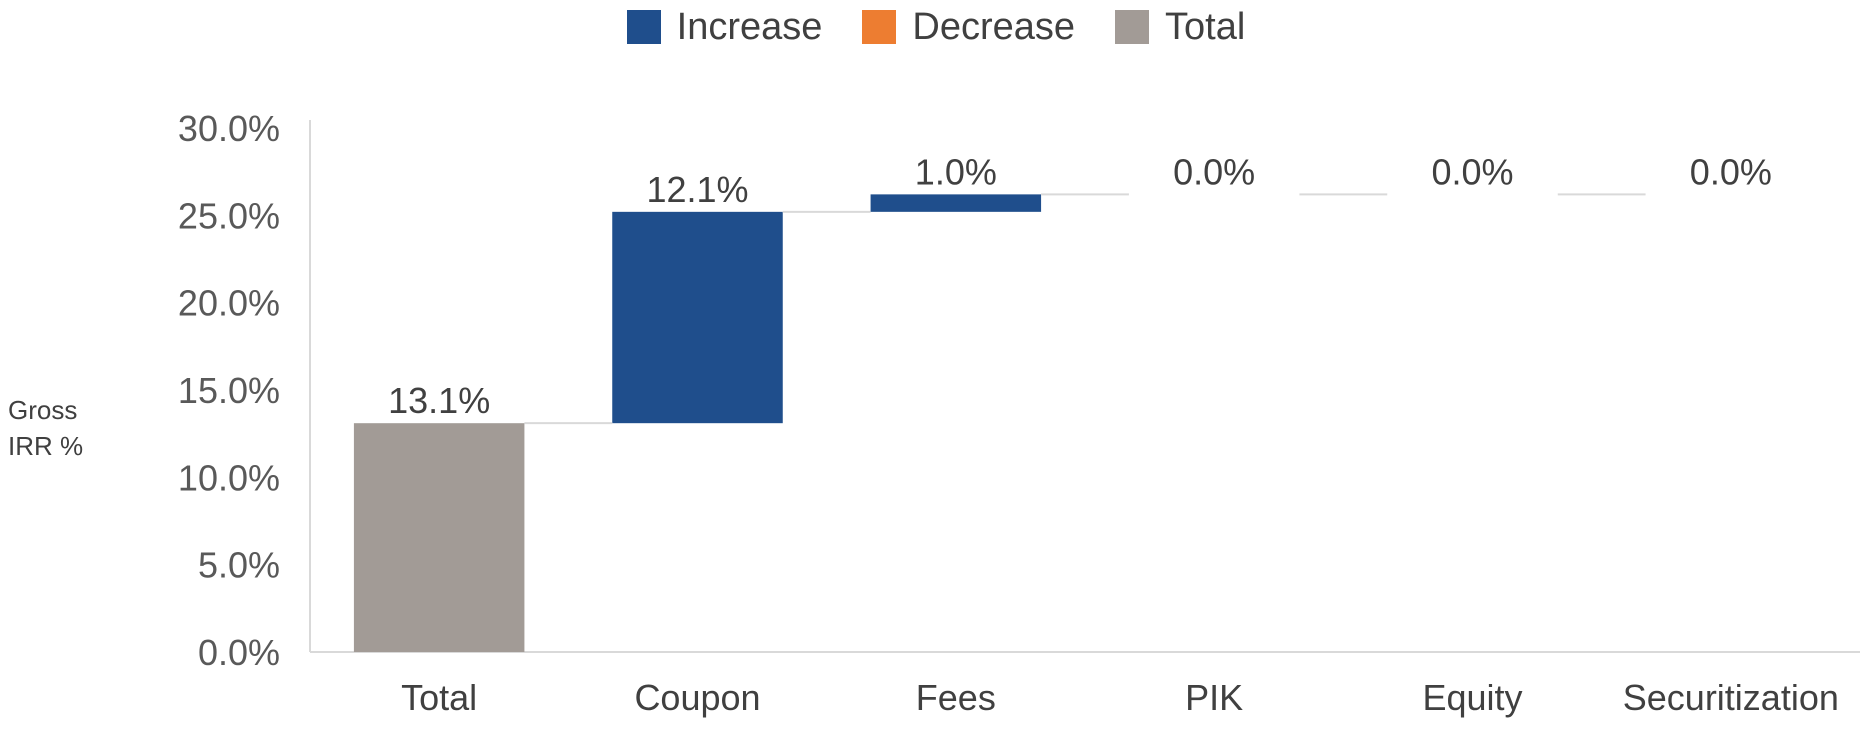  Describe the element at coordinates (239, 652) in the screenshot. I see `y-tick-label: 0.0%` at that location.